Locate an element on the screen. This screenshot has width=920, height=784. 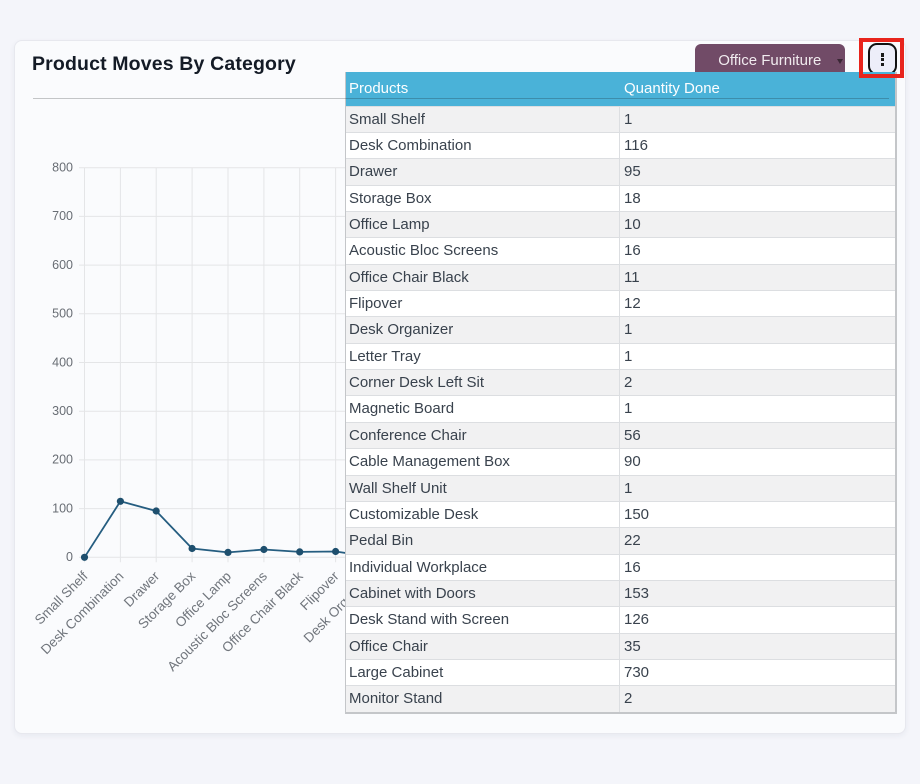
svg-text: 600 is located at coordinates (62, 265).